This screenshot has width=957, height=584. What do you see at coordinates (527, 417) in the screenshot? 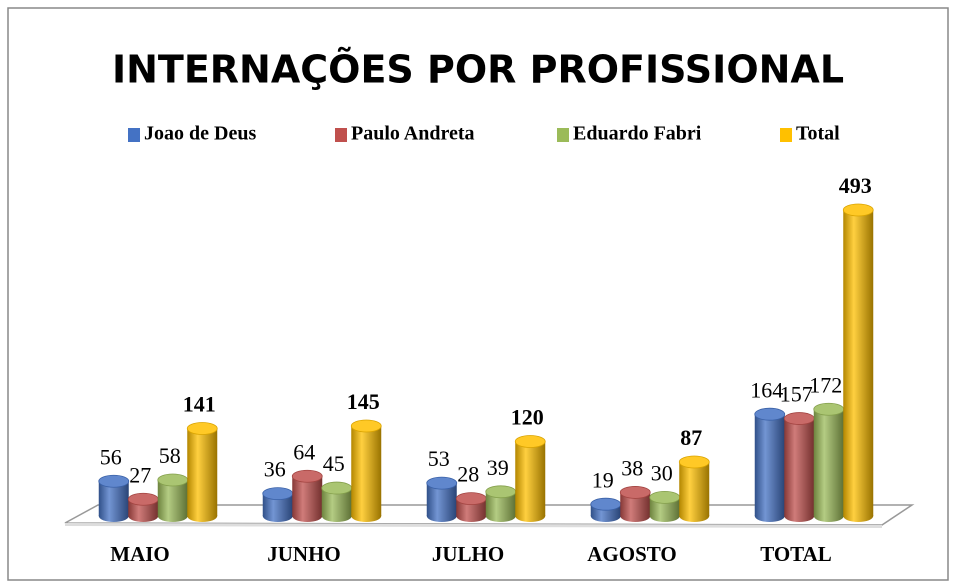
I see `data-label: 120` at bounding box center [527, 417].